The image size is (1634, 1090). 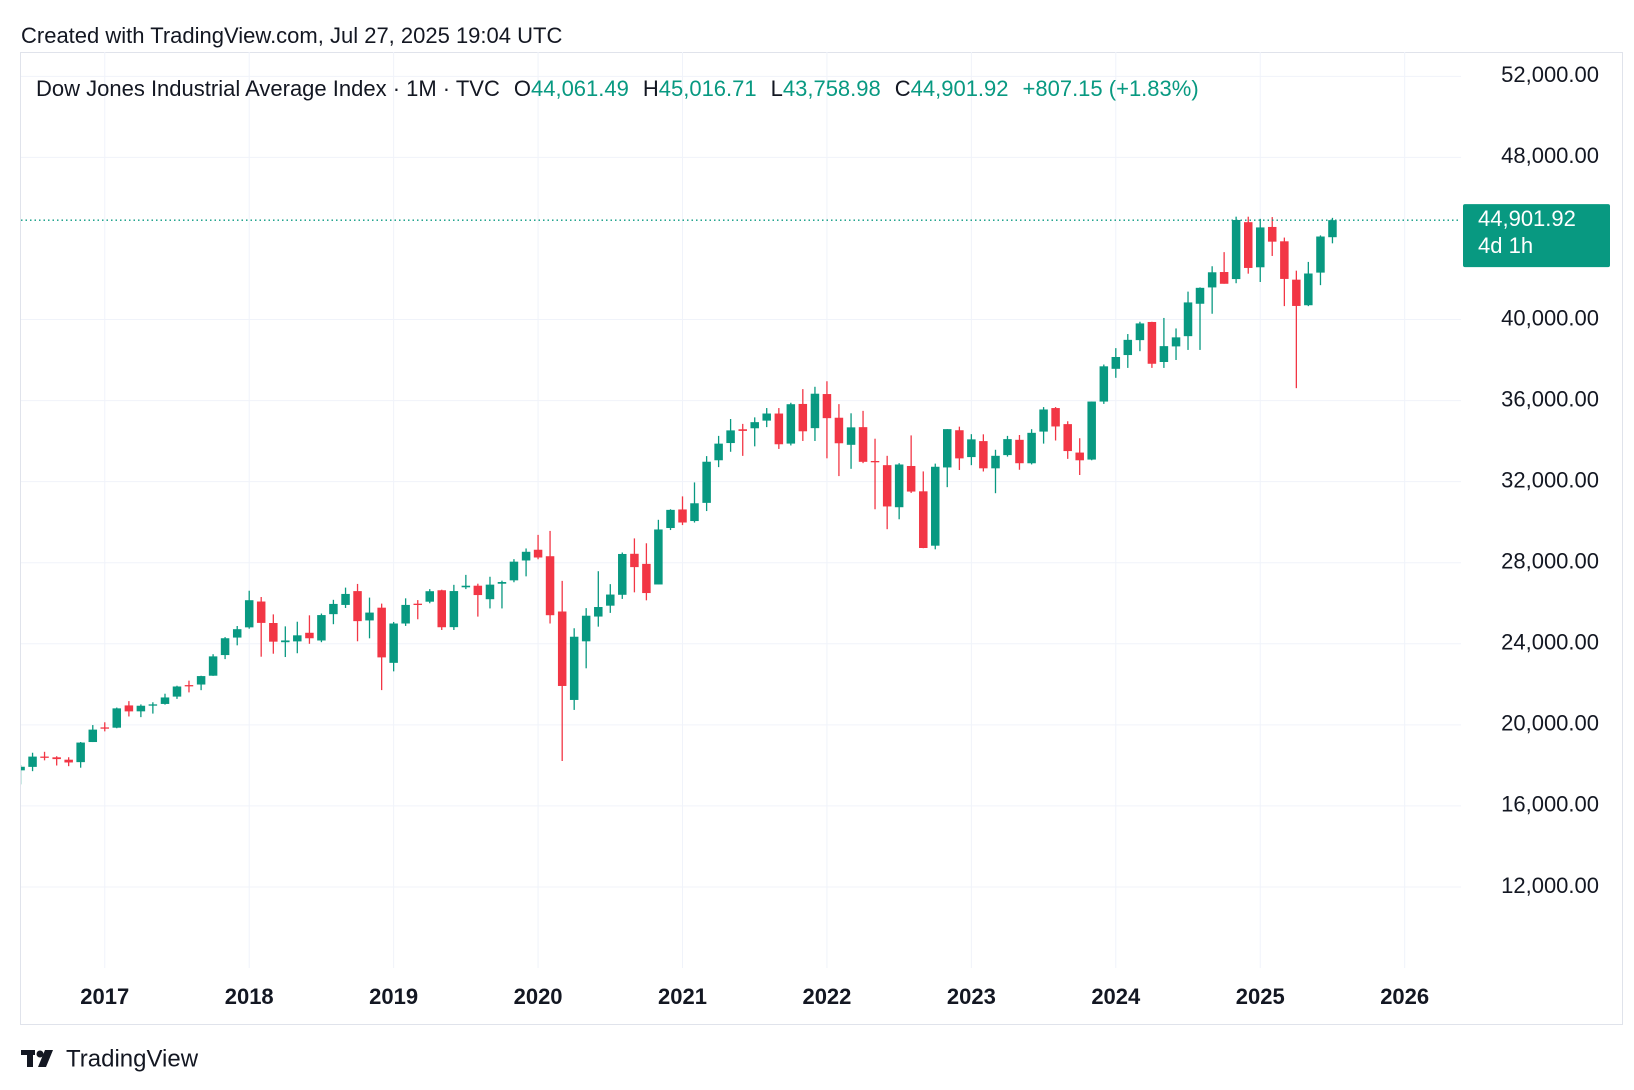 I want to click on y-tick-label: 48,000.00, so click(x=1550, y=155).